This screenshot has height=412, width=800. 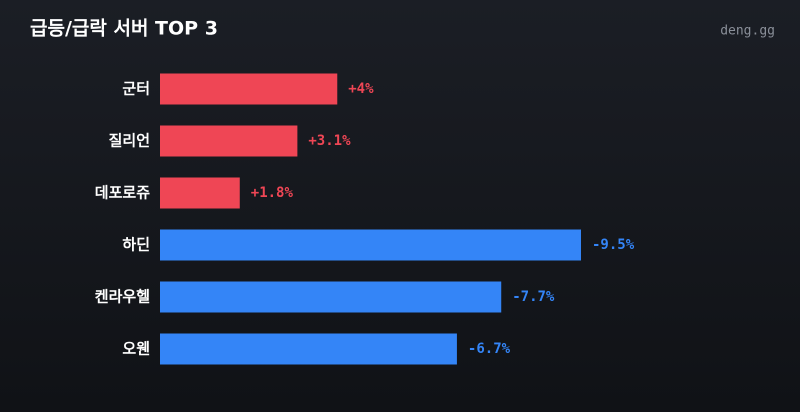 I want to click on category-label: 오웬, so click(x=136, y=349).